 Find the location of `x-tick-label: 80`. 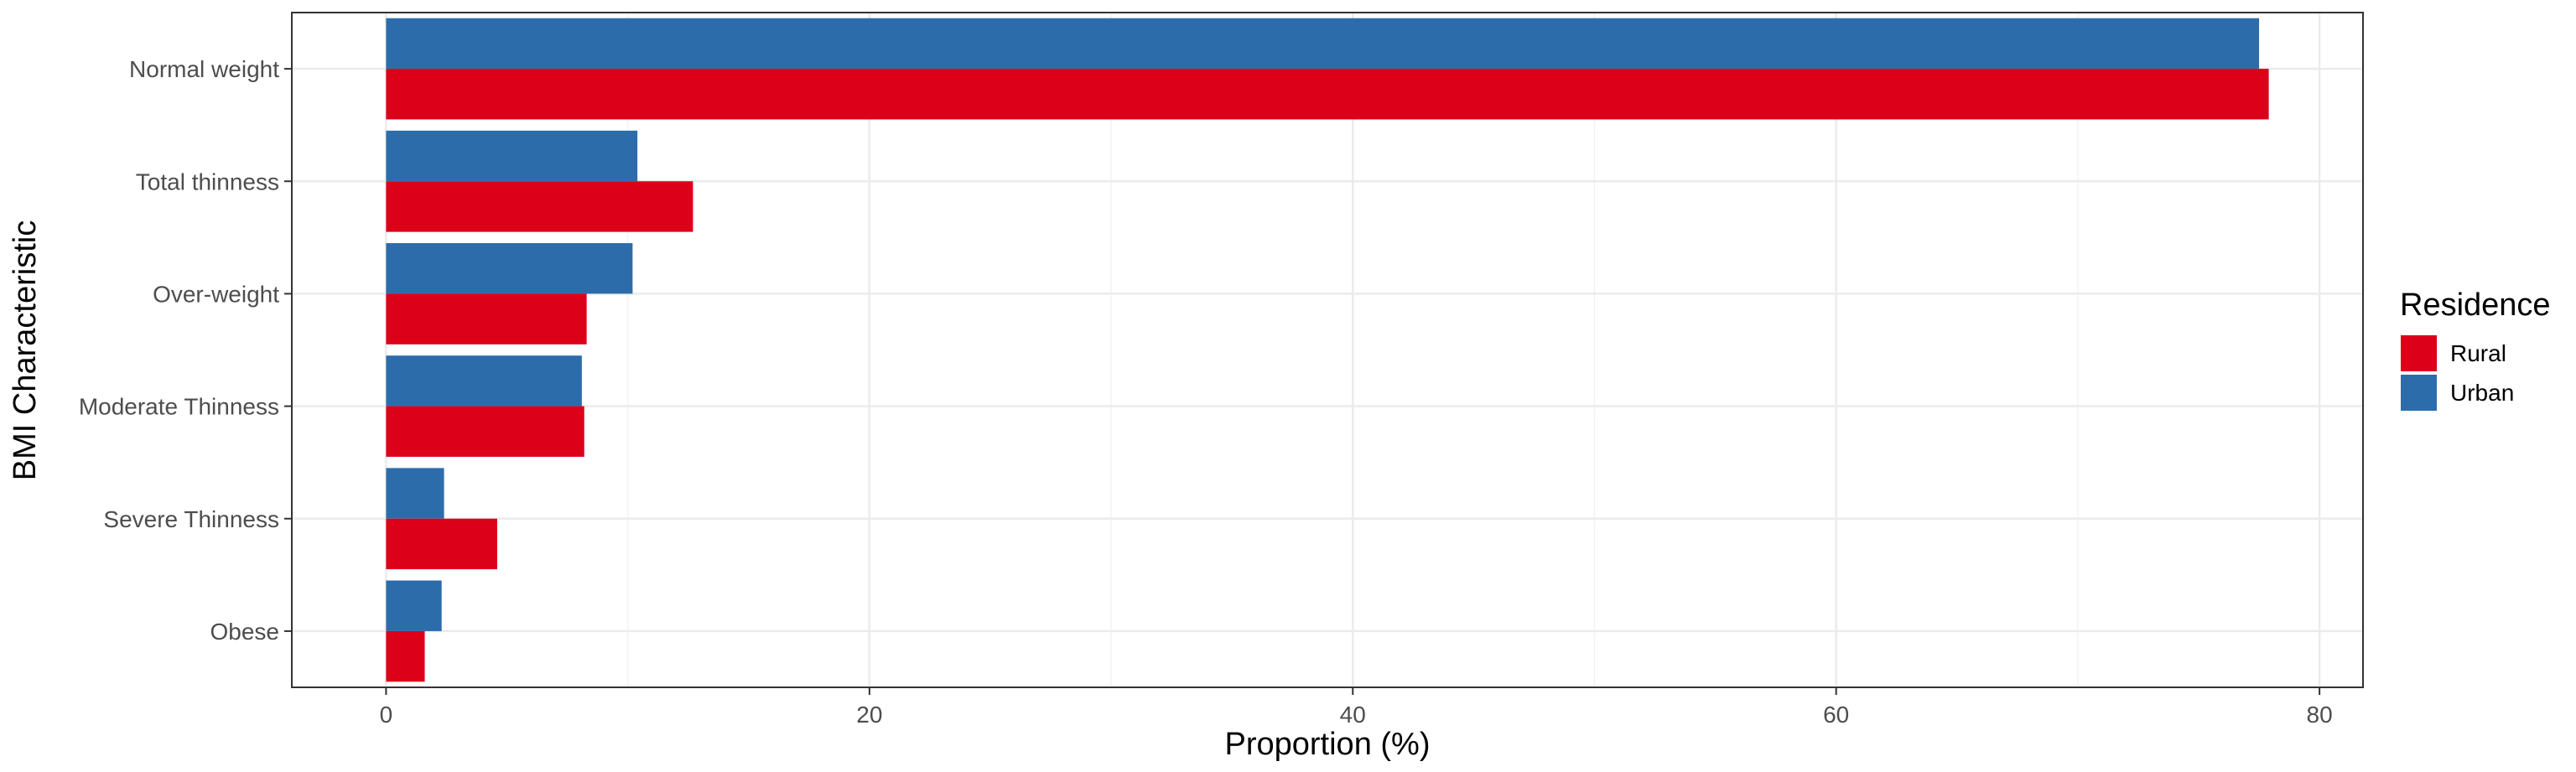

x-tick-label: 80 is located at coordinates (2320, 715).